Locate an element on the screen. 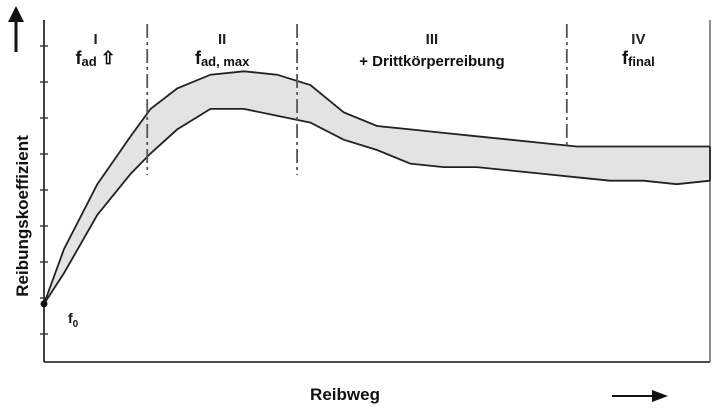 This screenshot has height=412, width=715. phase-symbol: fad, max is located at coordinates (222, 58).